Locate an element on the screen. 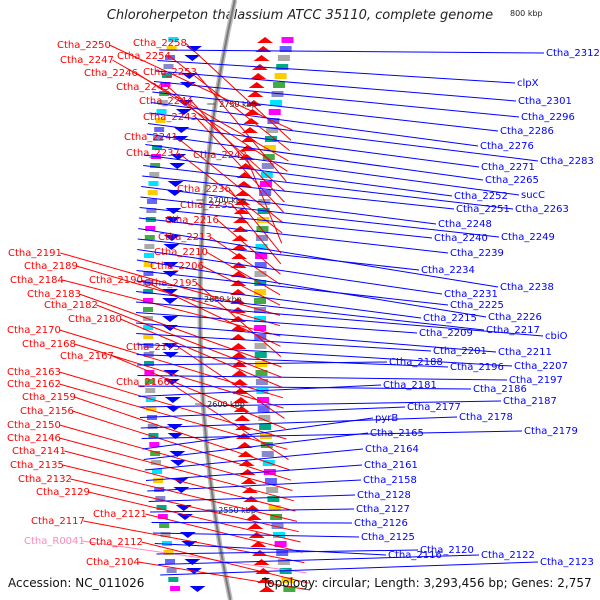 The image size is (600, 600). gene-label-right: Ctha_2211 is located at coordinates (525, 352).